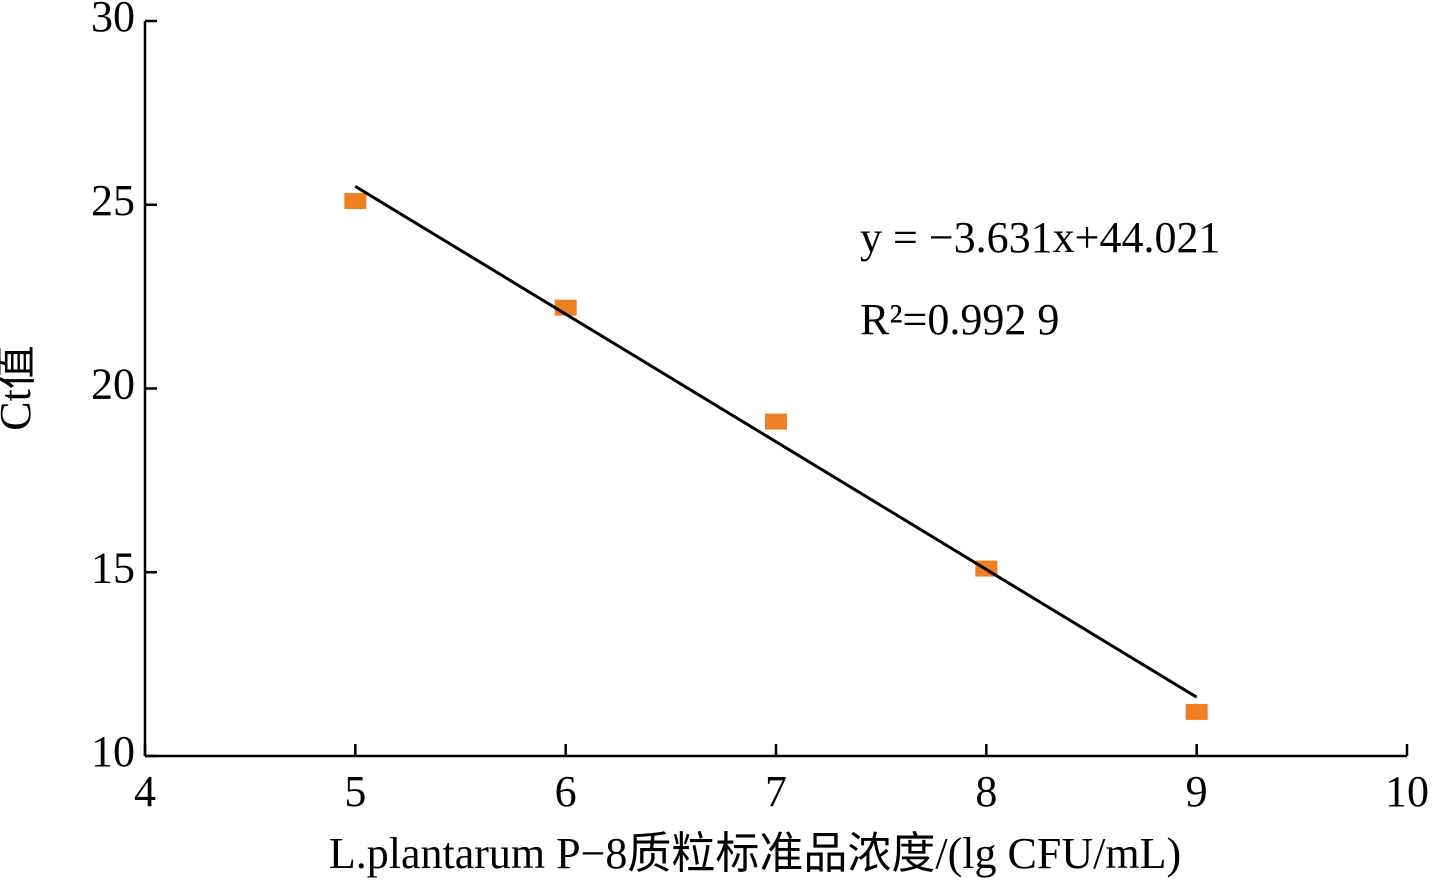  What do you see at coordinates (113, 20) in the screenshot?
I see `y-tick-label: 30` at bounding box center [113, 20].